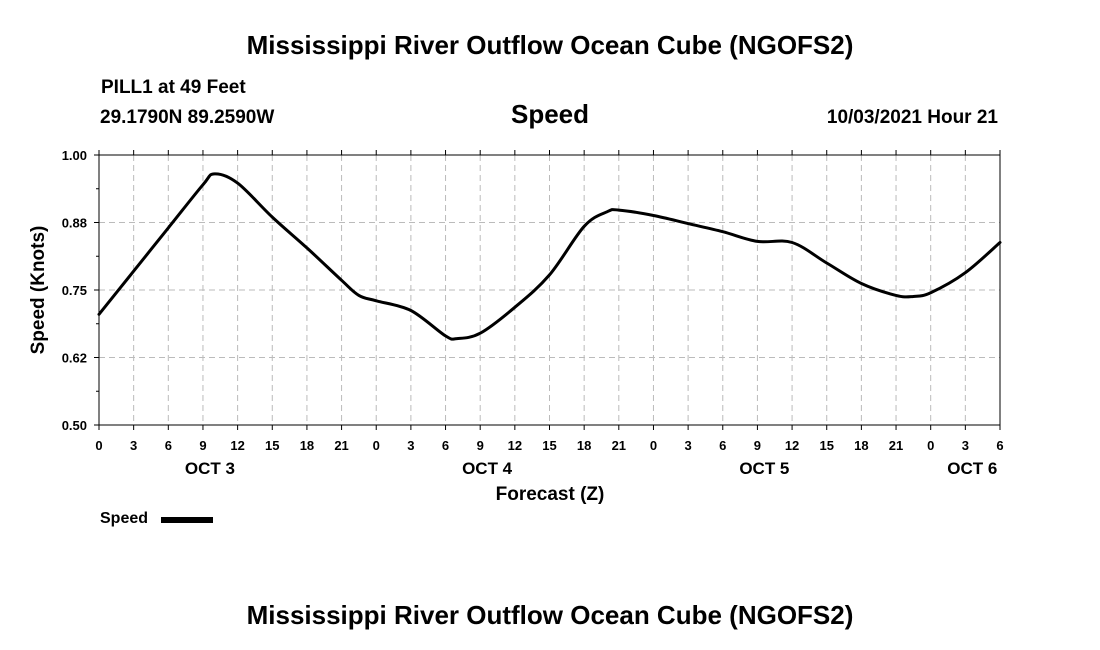 Image resolution: width=1100 pixels, height=650 pixels. I want to click on x-axis-title: Forecast (Z), so click(550, 494).